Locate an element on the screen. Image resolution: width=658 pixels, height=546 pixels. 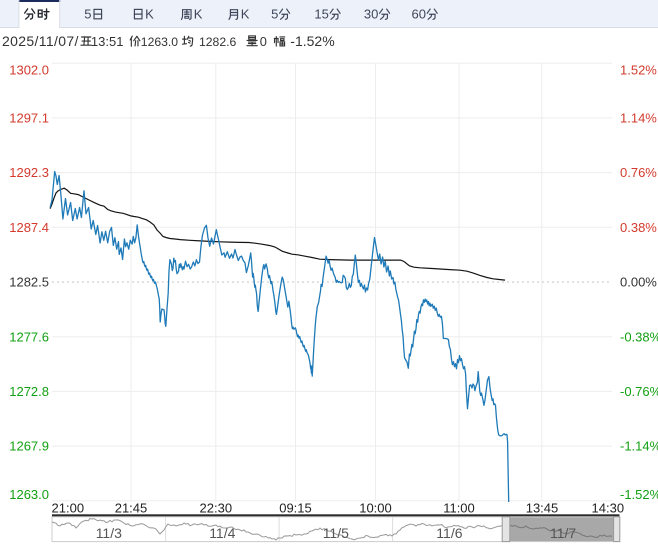
svg-text: 1287.4 is located at coordinates (29, 227).